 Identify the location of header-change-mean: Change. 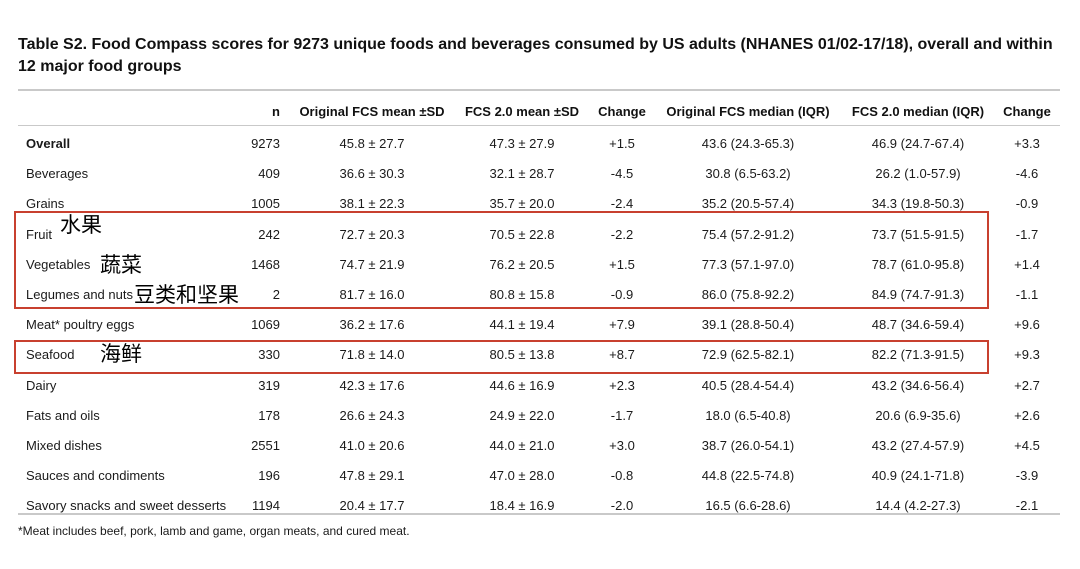
(622, 111).